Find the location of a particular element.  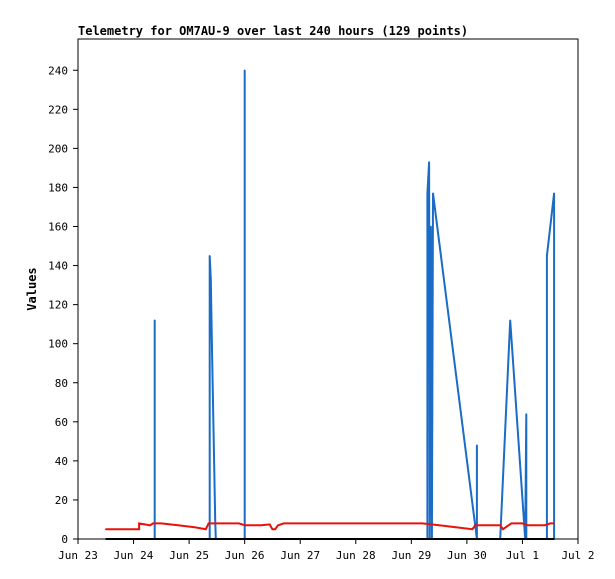

y-tick-label: 60 is located at coordinates (61, 422).